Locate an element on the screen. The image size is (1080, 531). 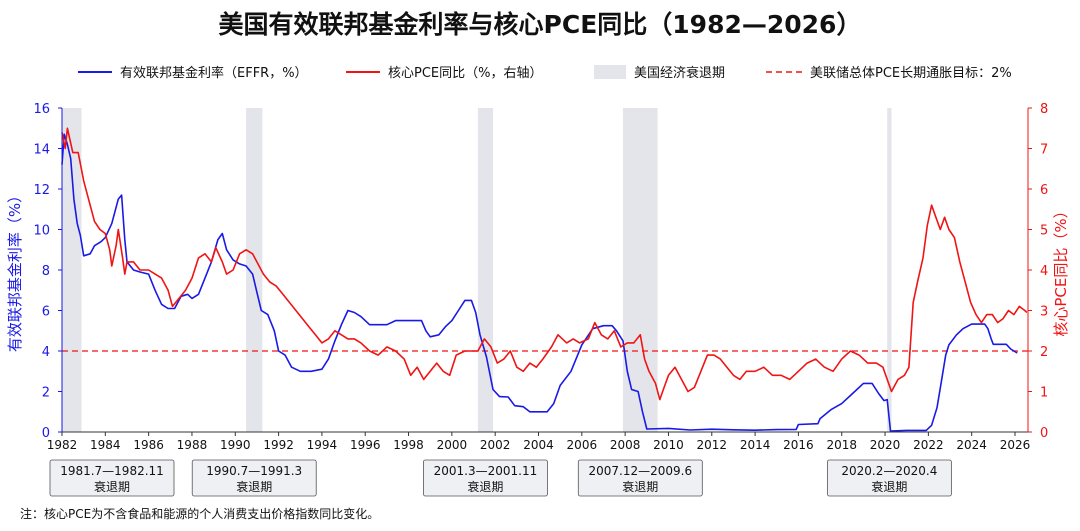
recession-label-text-2: 衰退期 is located at coordinates (485, 486).